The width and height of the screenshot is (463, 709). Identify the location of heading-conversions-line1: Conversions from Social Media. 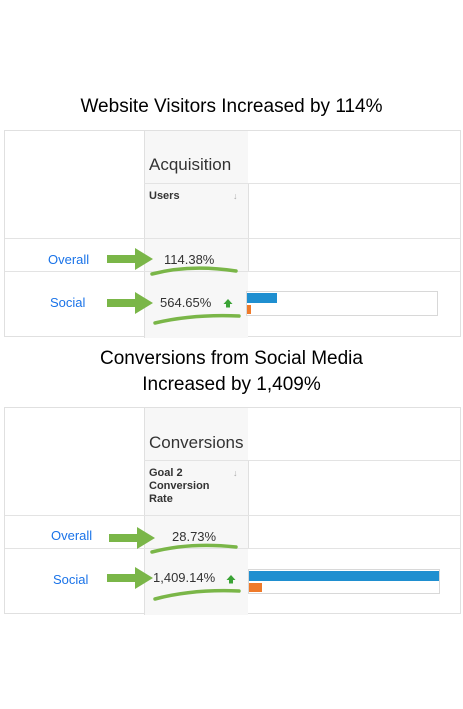
(231, 358).